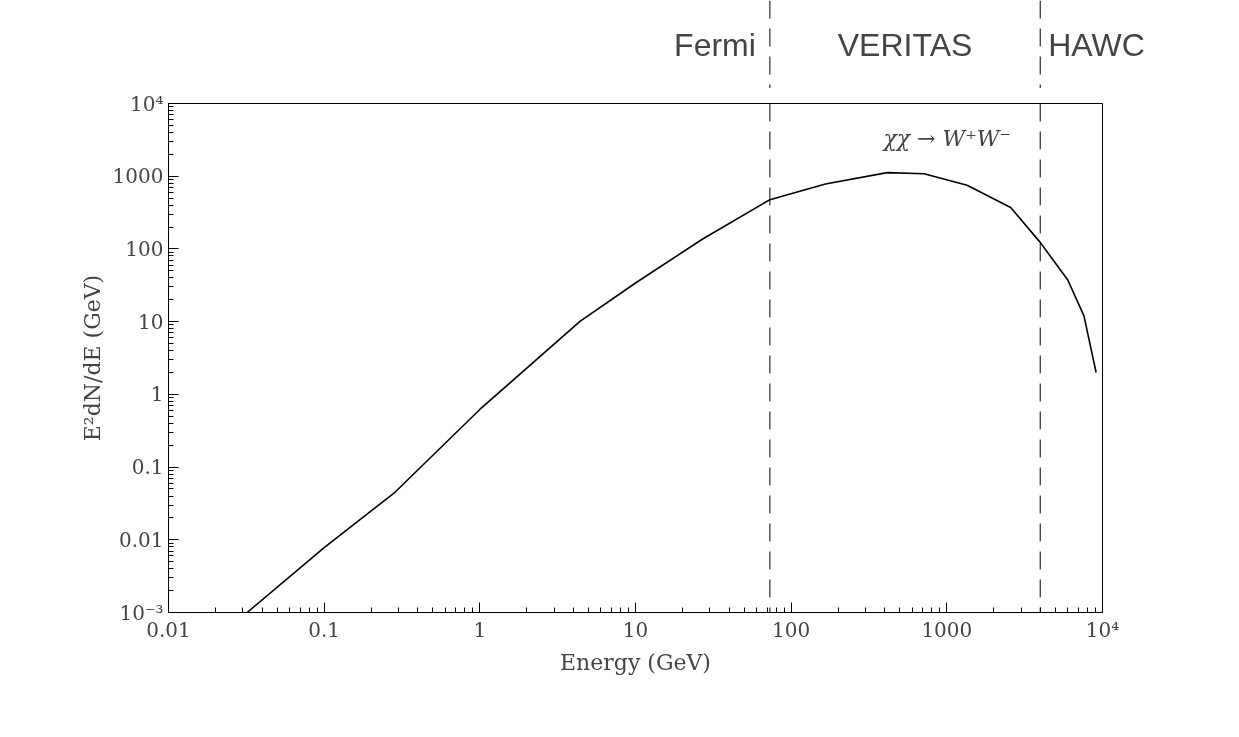 Image resolution: width=1239 pixels, height=737 pixels. I want to click on y-tick-label: 10⁴, so click(147, 103).